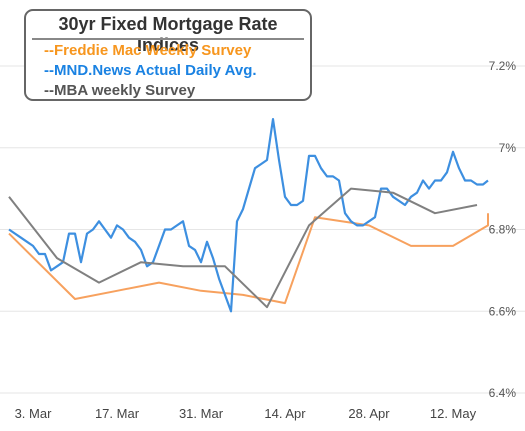 The height and width of the screenshot is (431, 525). I want to click on y-tick-label: 7.2%, so click(503, 66).